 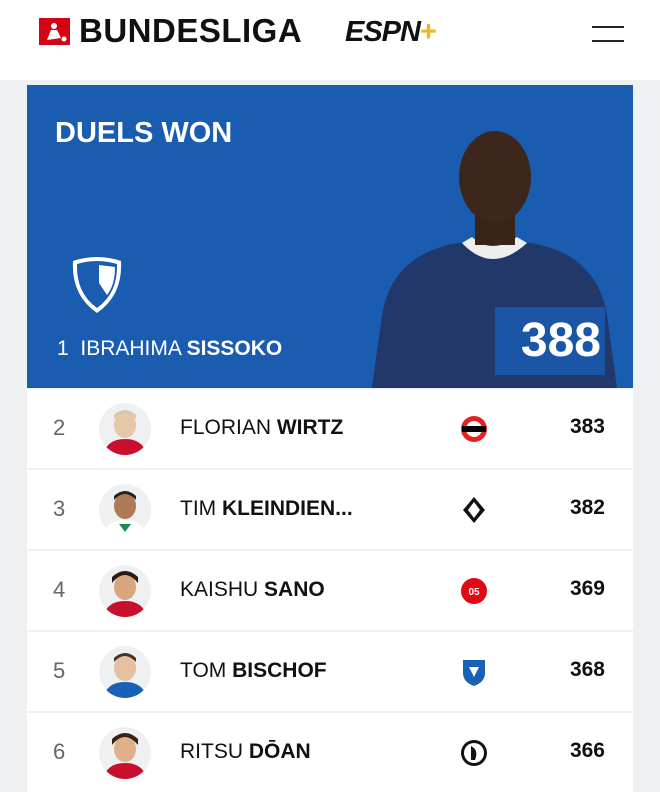 What do you see at coordinates (97, 285) in the screenshot?
I see `bochum-crest-icon` at bounding box center [97, 285].